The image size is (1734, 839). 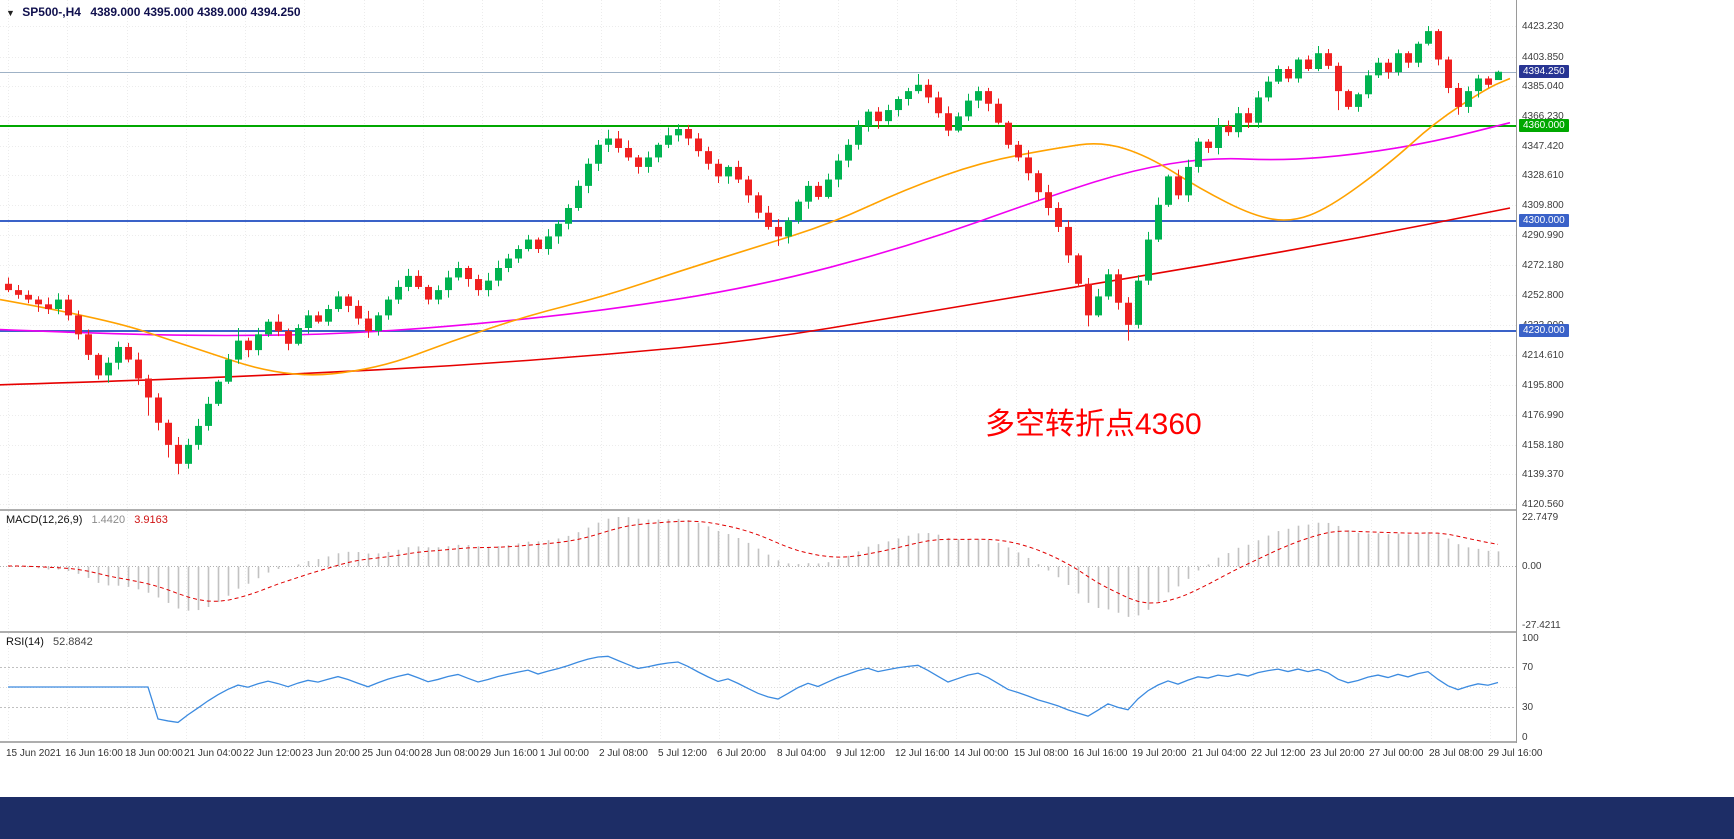 I want to click on time-axis-label: 2 Jul 08:00, so click(x=623, y=753).